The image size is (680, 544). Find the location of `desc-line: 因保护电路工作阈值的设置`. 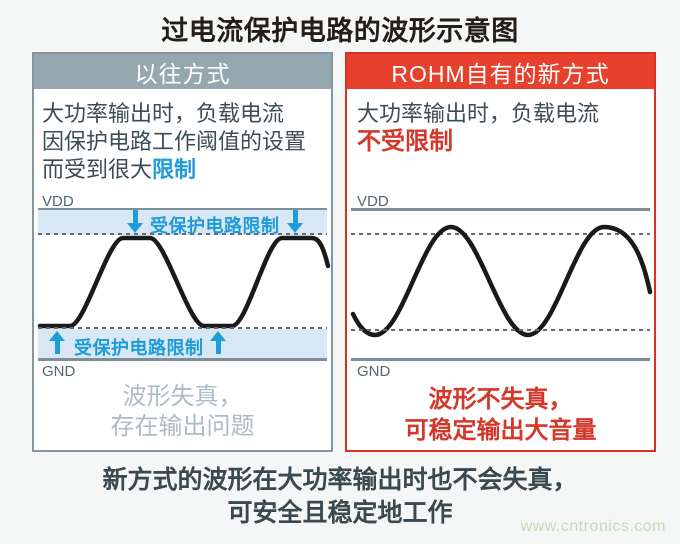

desc-line: 因保护电路工作阈值的设置 is located at coordinates (174, 141).